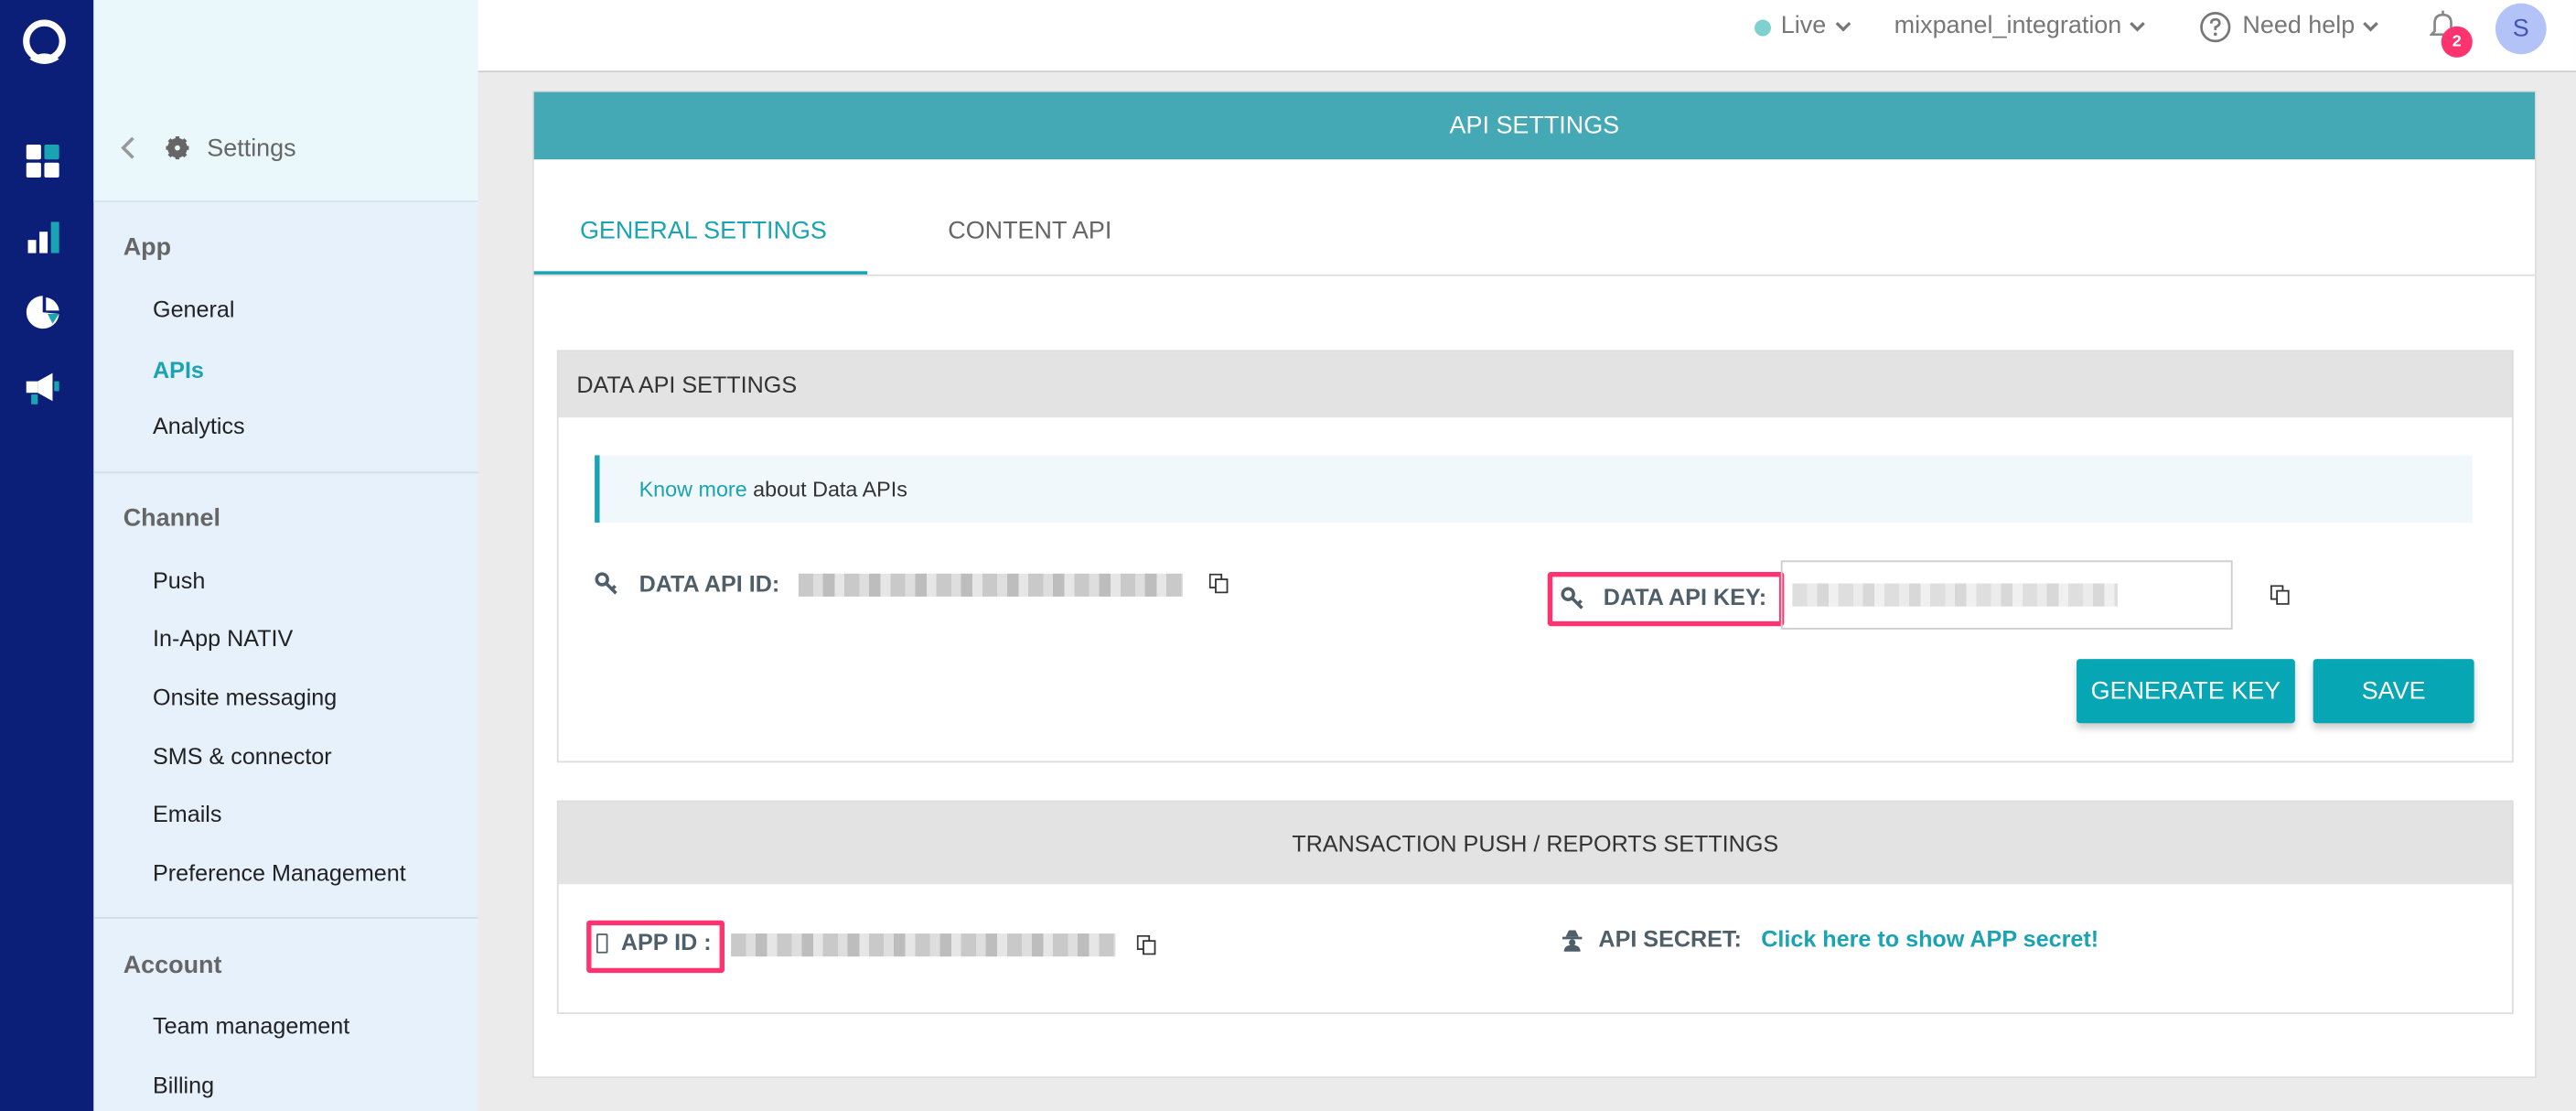 This screenshot has height=1111, width=2576. What do you see at coordinates (1535, 384) in the screenshot?
I see `data-api-heading: DATA API SETTINGS` at bounding box center [1535, 384].